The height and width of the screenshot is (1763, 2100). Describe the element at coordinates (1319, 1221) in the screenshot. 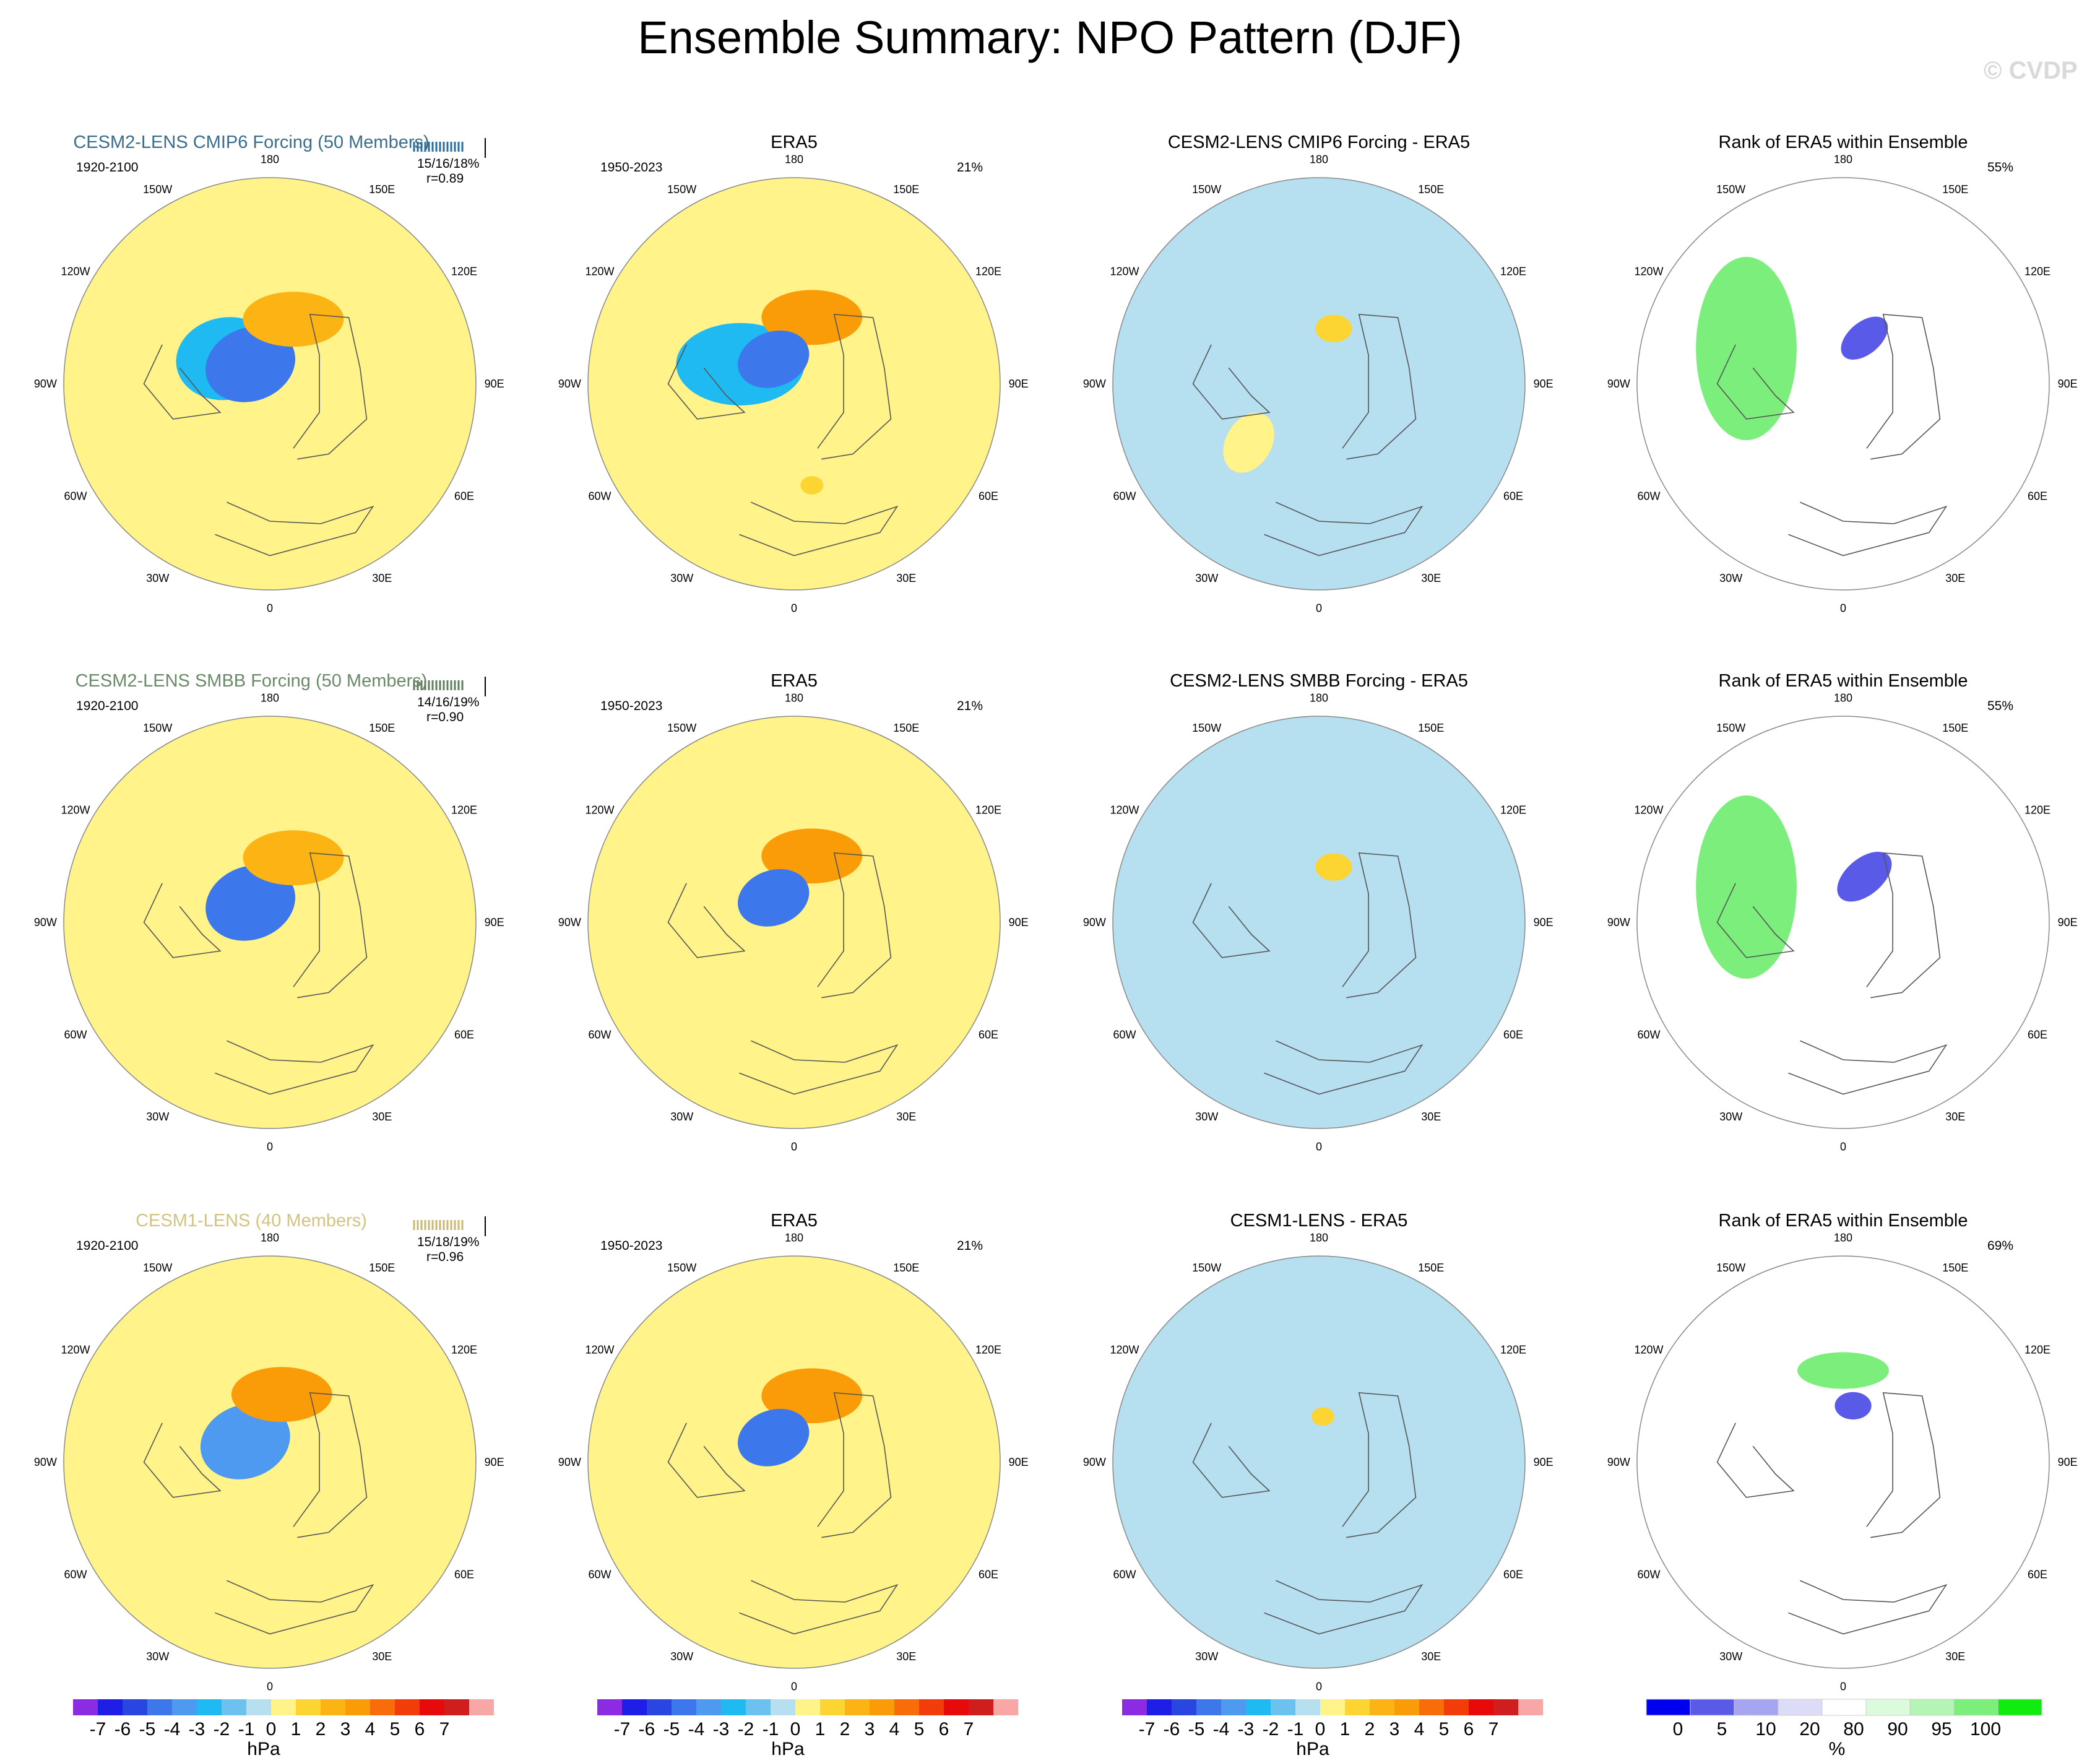

I see `difference-title: CESM1-LENS - ERA5` at that location.